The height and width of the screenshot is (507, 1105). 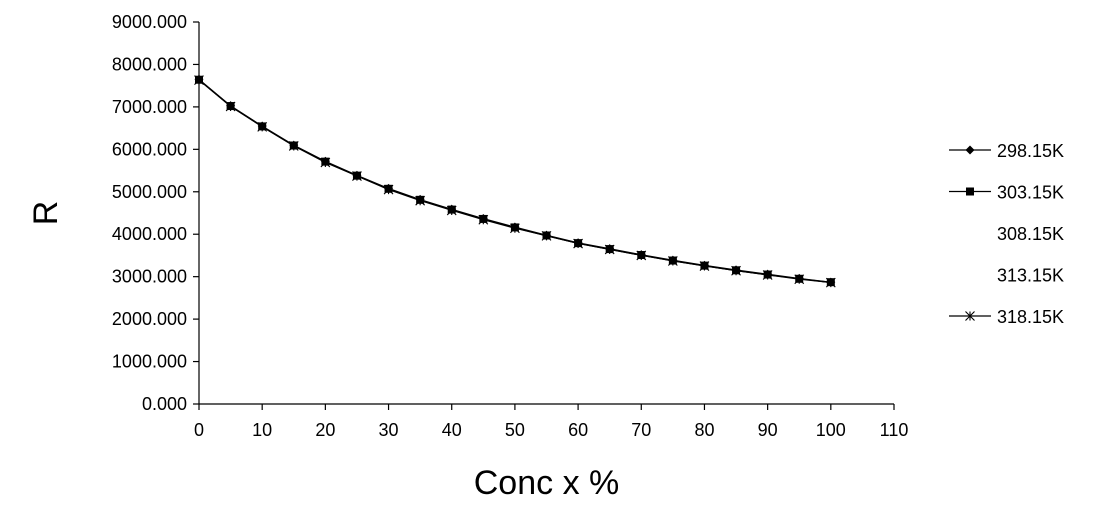 I want to click on x-tick-label: 60, so click(x=578, y=430).